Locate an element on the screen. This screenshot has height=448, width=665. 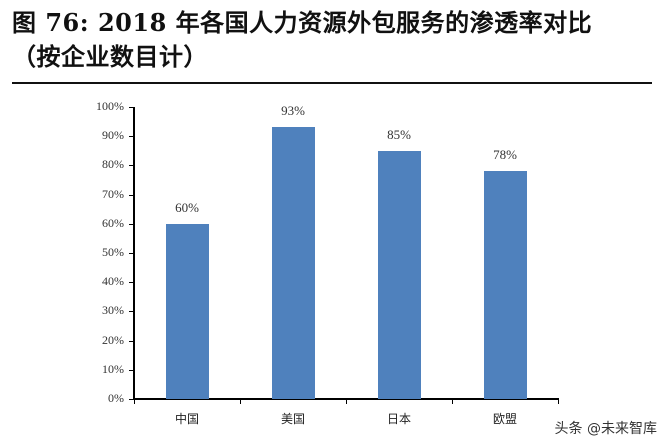
figure-title-line1: 图 76: 2018 年各国人力资源外包服务的渗透率对比 is located at coordinates (302, 22).